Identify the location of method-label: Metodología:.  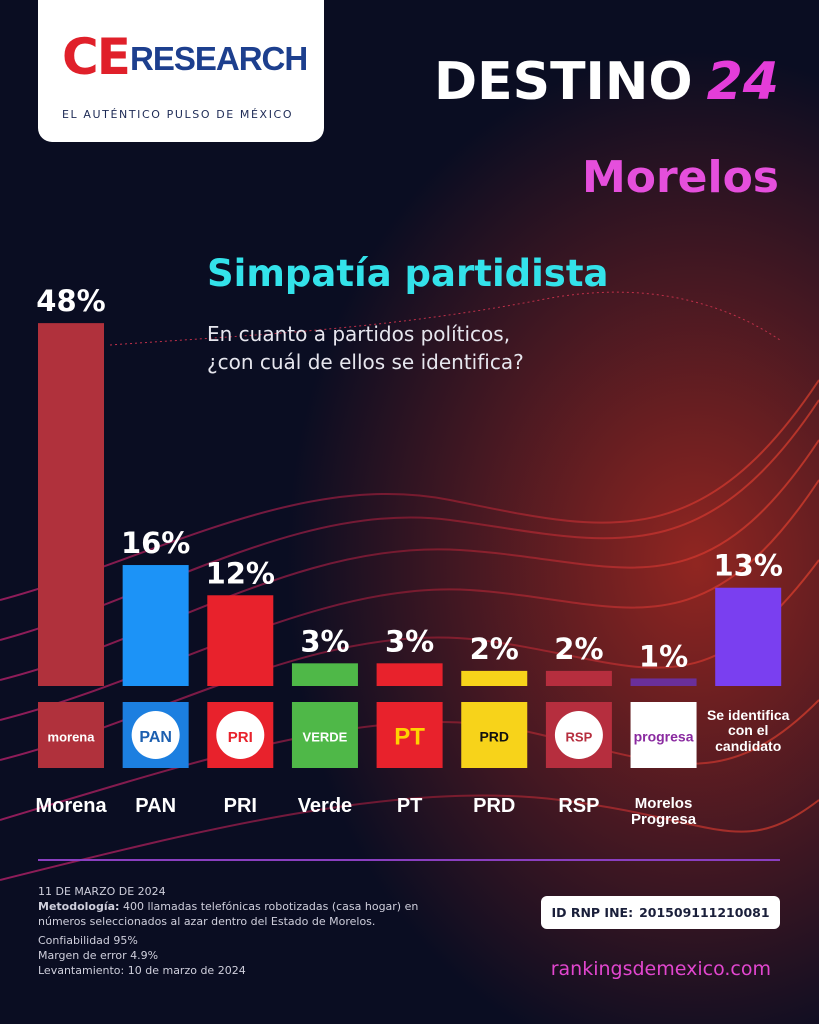
(79, 906).